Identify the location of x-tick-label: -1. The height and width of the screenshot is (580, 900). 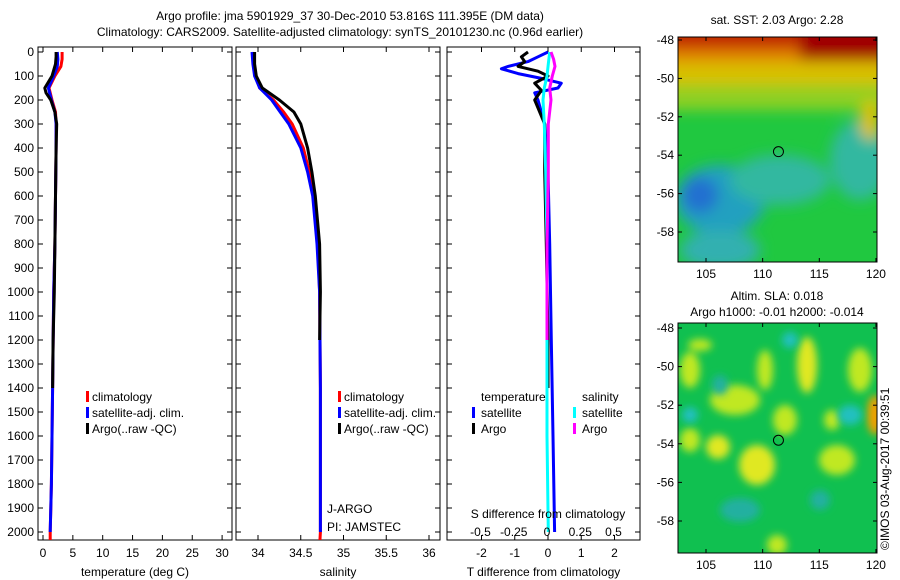
(514, 553).